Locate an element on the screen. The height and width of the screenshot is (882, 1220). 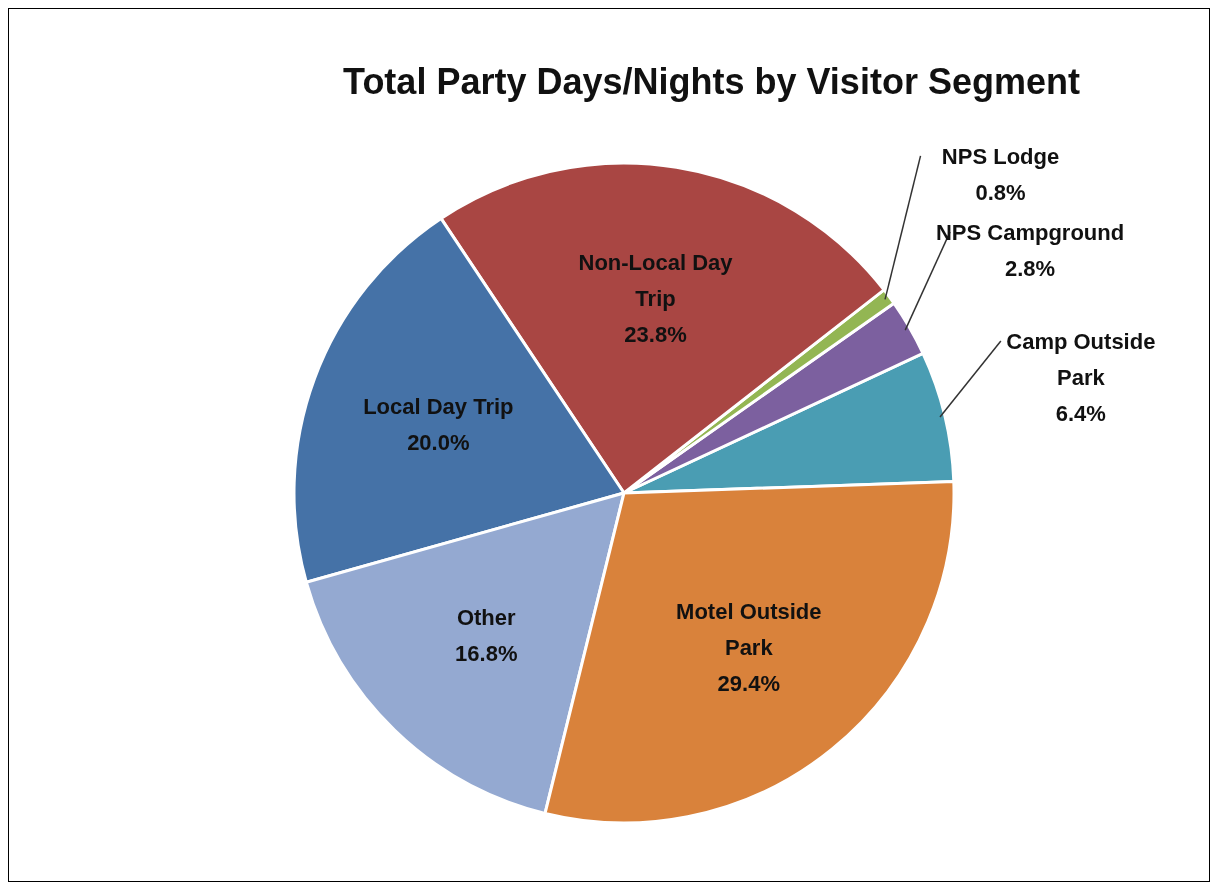
slice-label: NPS Campground is located at coordinates (1030, 232).